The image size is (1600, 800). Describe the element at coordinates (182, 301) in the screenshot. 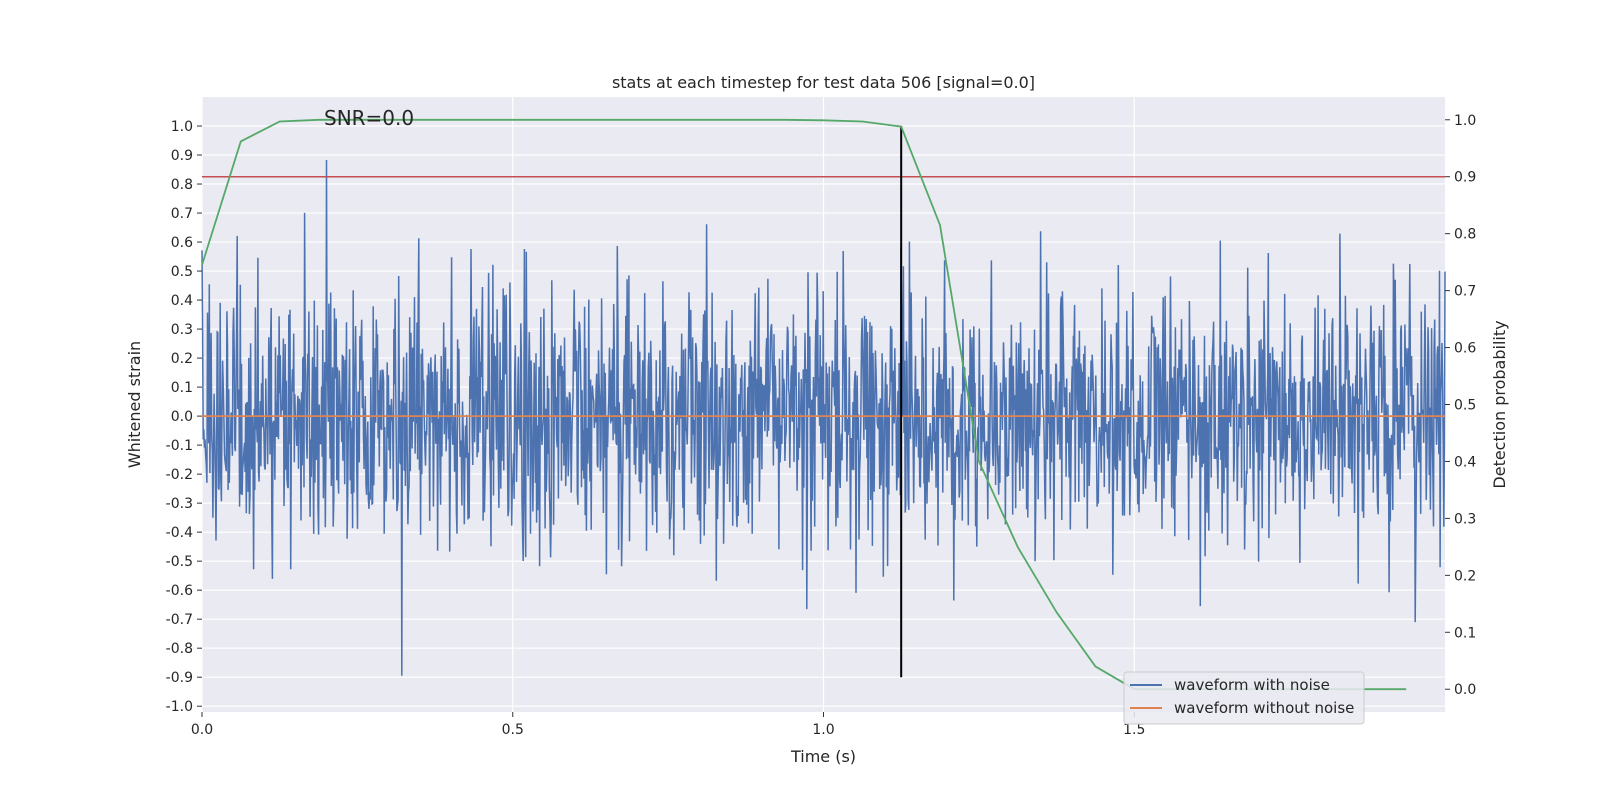

I see `y-tick-label: 0.4` at that location.